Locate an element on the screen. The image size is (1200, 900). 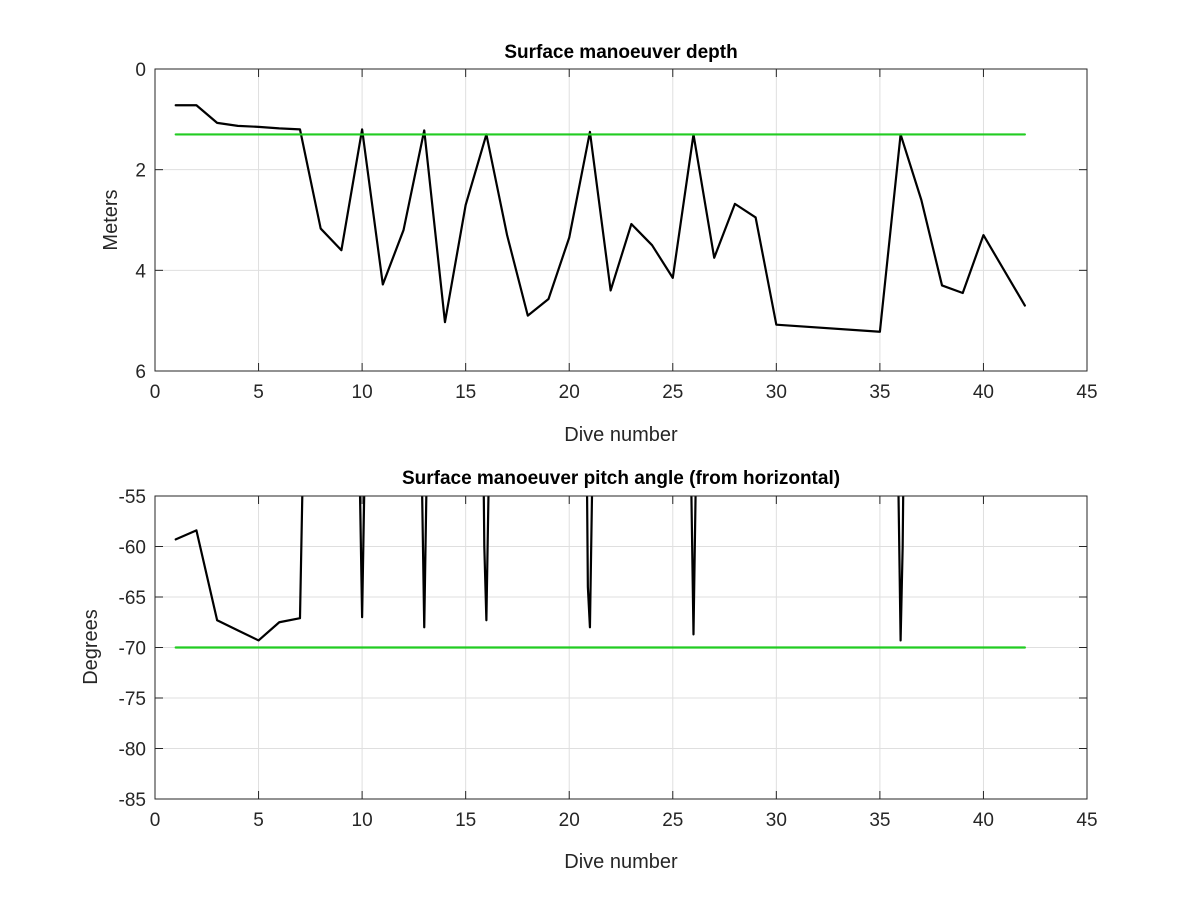
pitch-y-tick-label: -60 is located at coordinates (132, 548).